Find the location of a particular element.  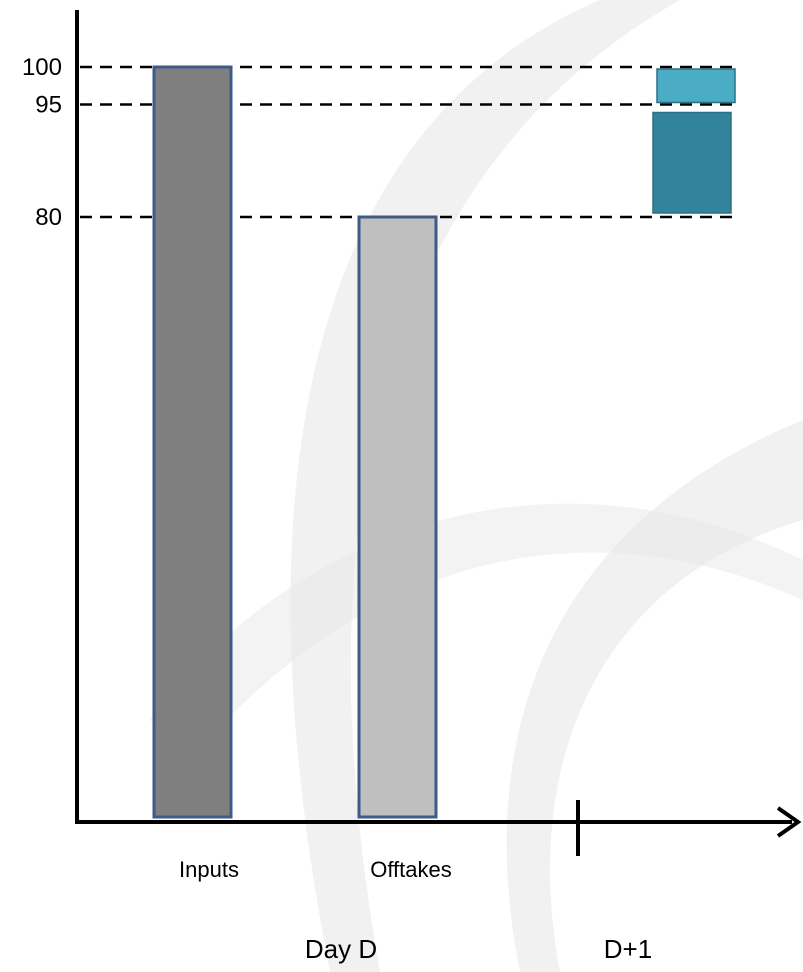

category-label-offtakes: Offtakes is located at coordinates (411, 869).